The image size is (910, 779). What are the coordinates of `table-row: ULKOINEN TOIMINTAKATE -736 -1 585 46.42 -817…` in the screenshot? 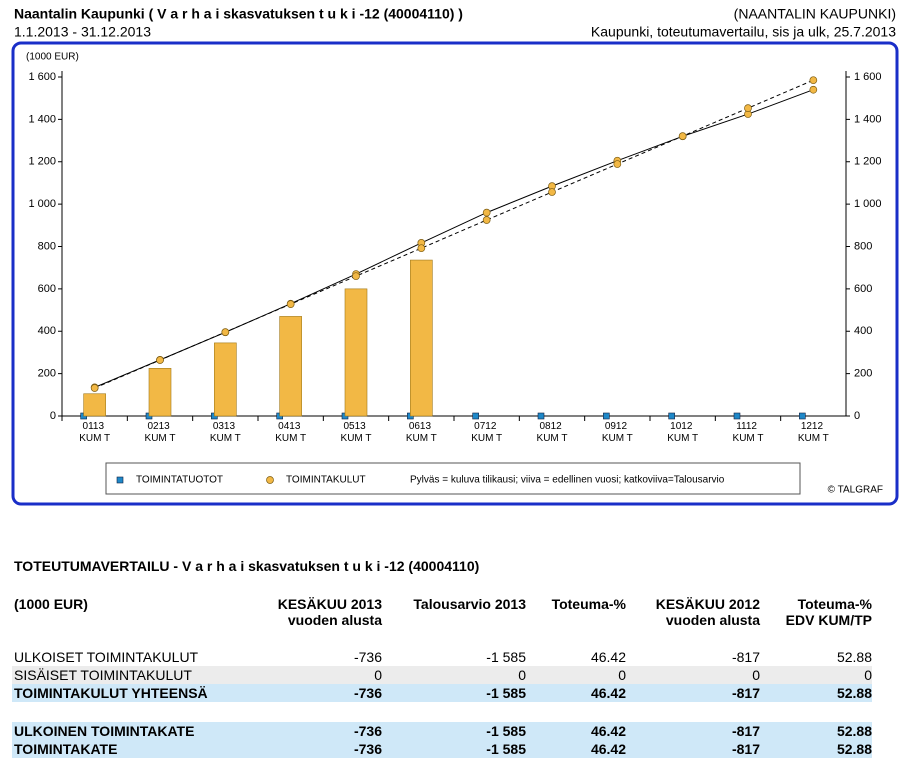 It's located at (442, 731).